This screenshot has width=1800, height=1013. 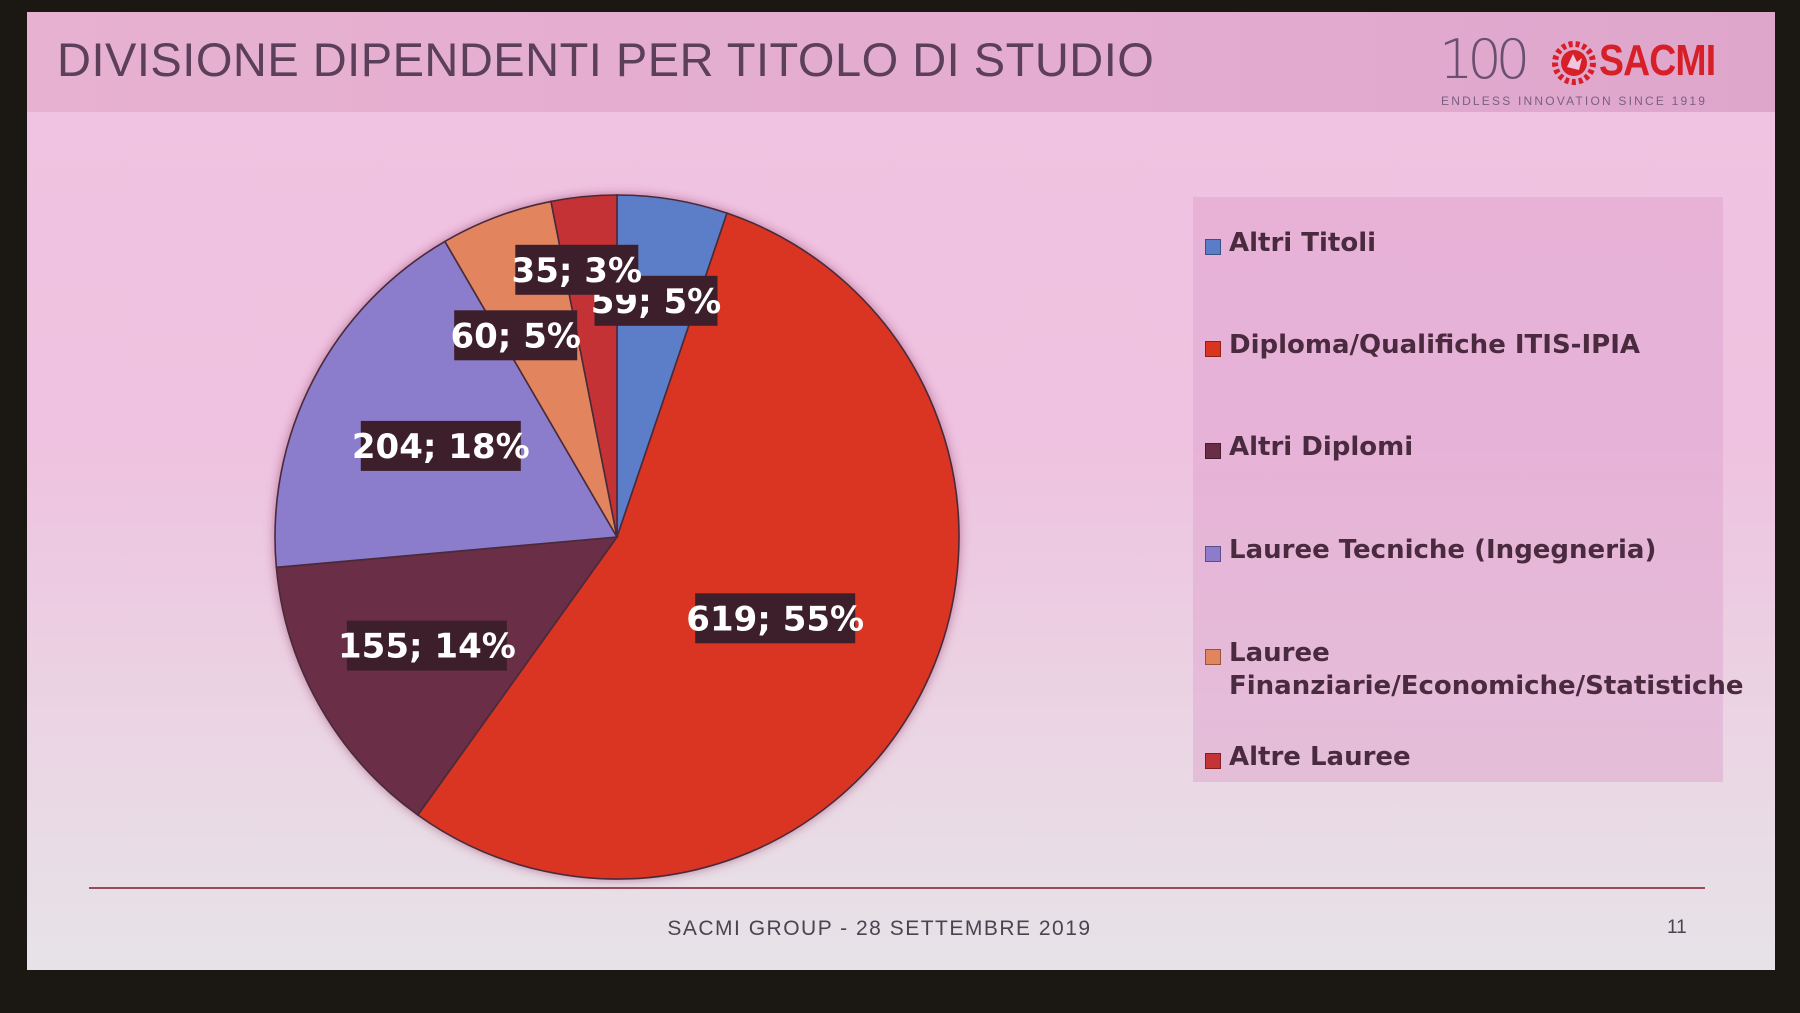 I want to click on pie-slice-lauree-tecniche-ingegneria, so click(x=446, y=404).